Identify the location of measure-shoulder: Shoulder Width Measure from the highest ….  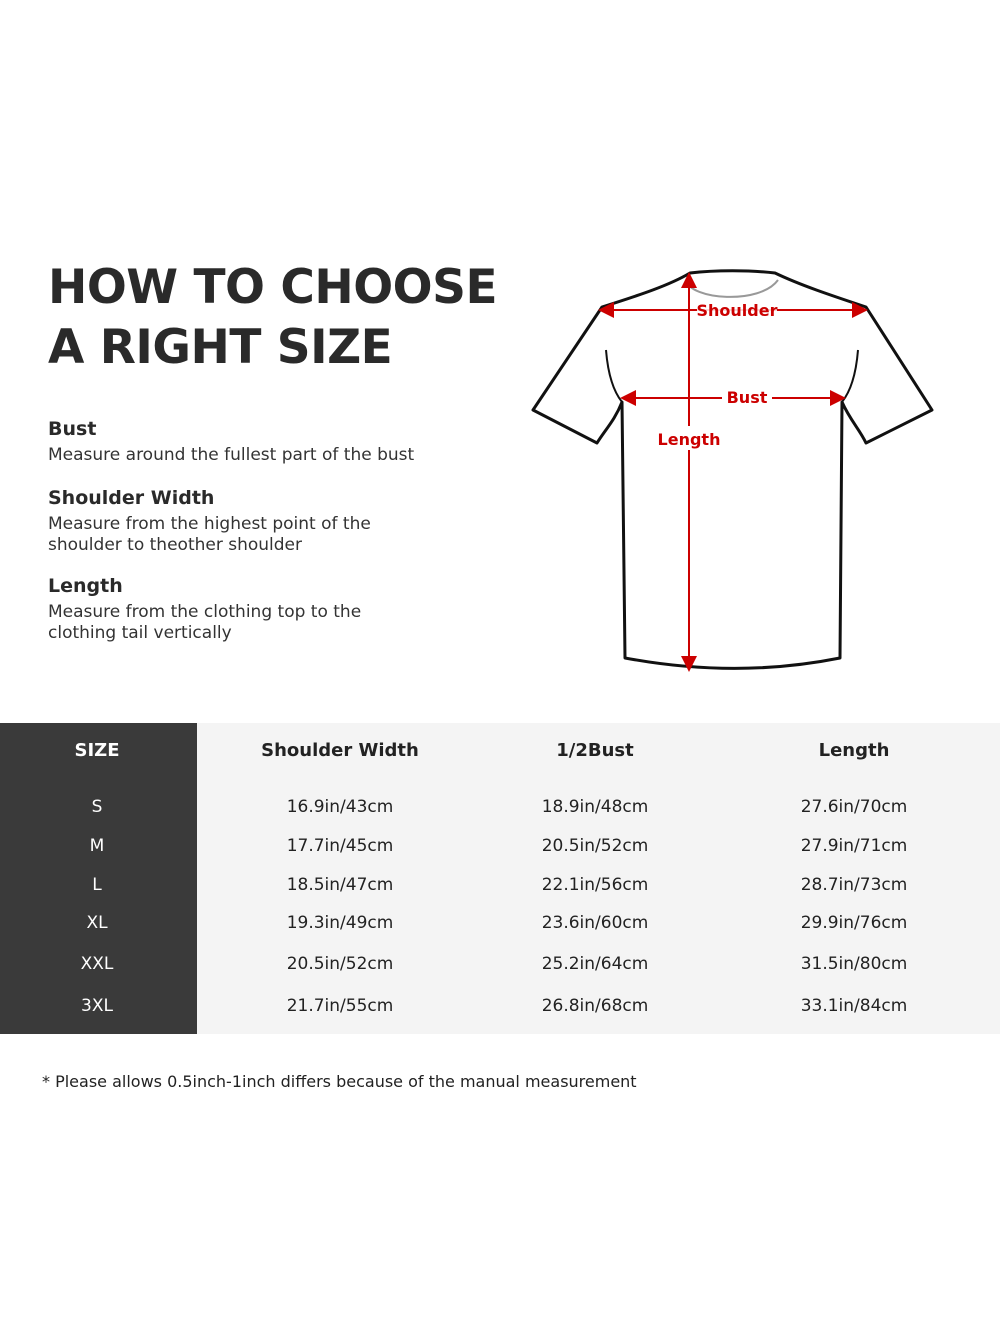
(209, 521).